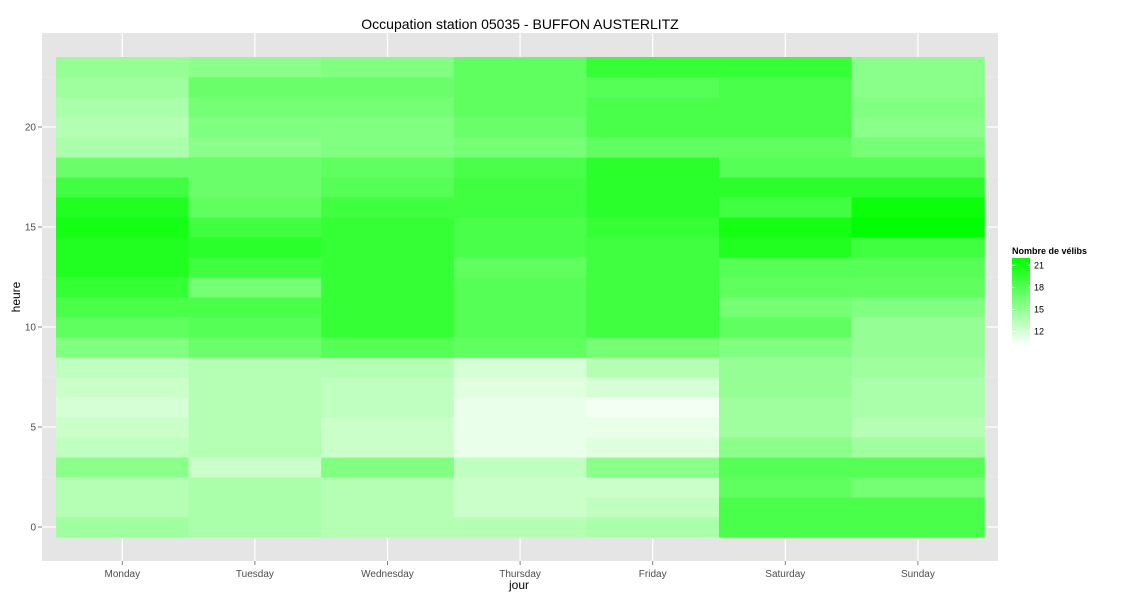  Describe the element at coordinates (1039, 265) in the screenshot. I see `legend-tick-label: 21` at that location.